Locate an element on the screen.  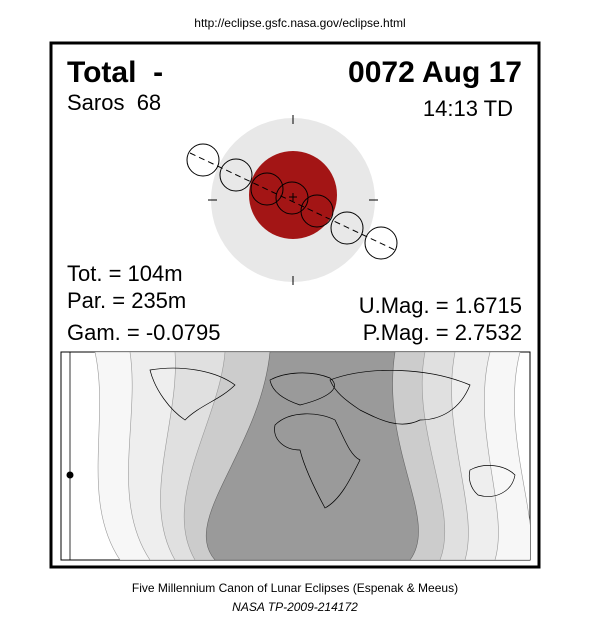
footer-publication: NASA TP-2009-214172 is located at coordinates (295, 607).